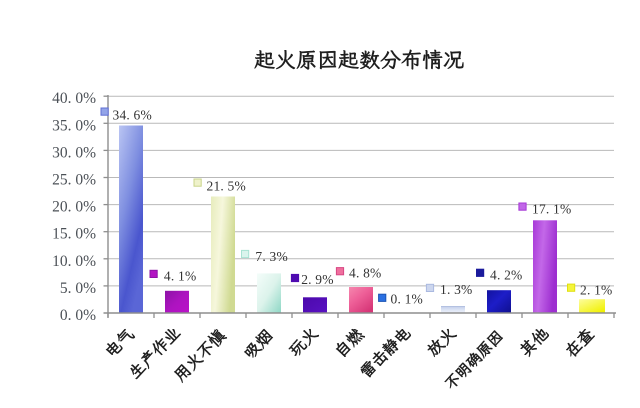 The width and height of the screenshot is (640, 408). Describe the element at coordinates (78, 315) in the screenshot. I see `svg-text: 0. 0%` at that location.